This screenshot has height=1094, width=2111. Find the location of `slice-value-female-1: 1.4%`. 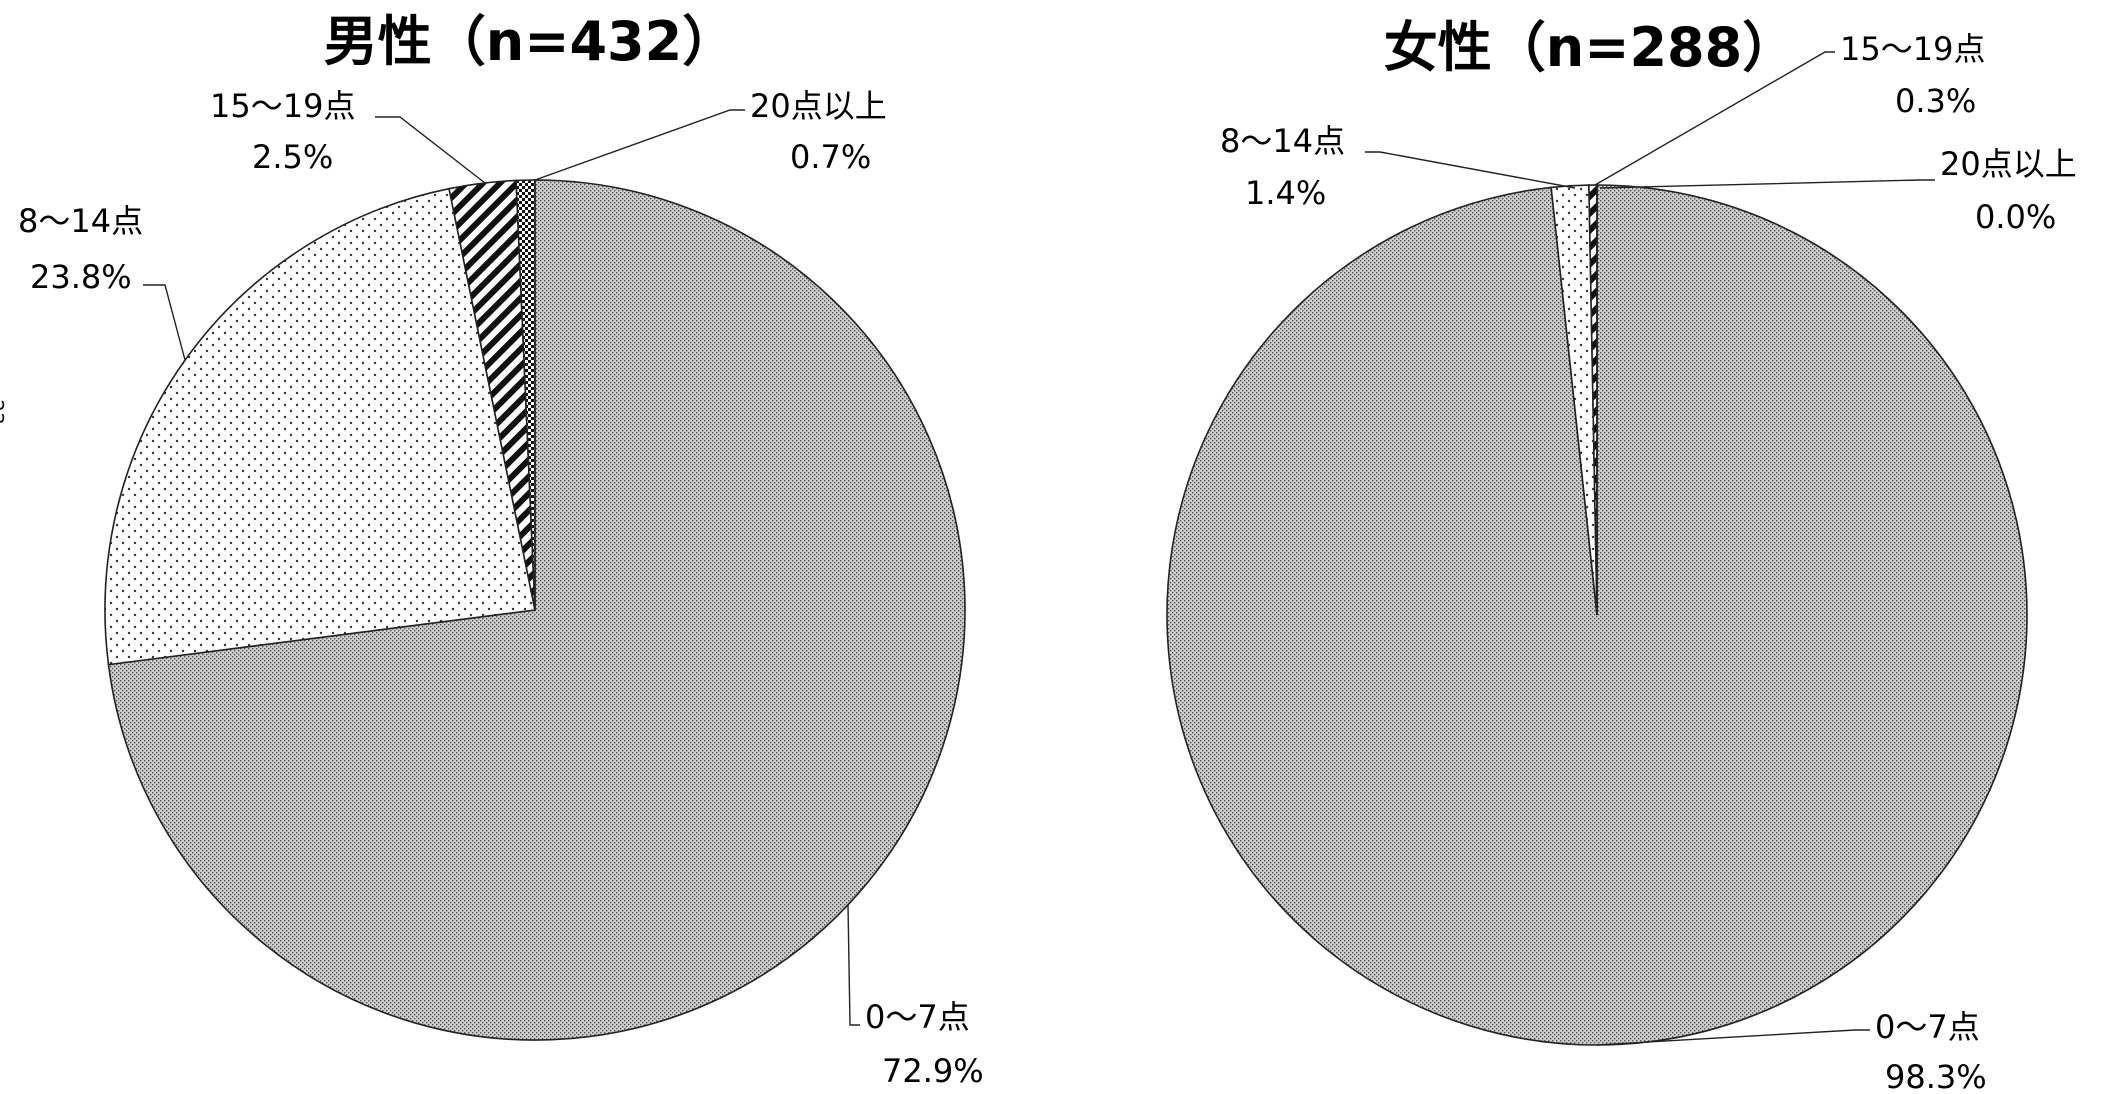

slice-value-female-1: 1.4% is located at coordinates (1285, 193).